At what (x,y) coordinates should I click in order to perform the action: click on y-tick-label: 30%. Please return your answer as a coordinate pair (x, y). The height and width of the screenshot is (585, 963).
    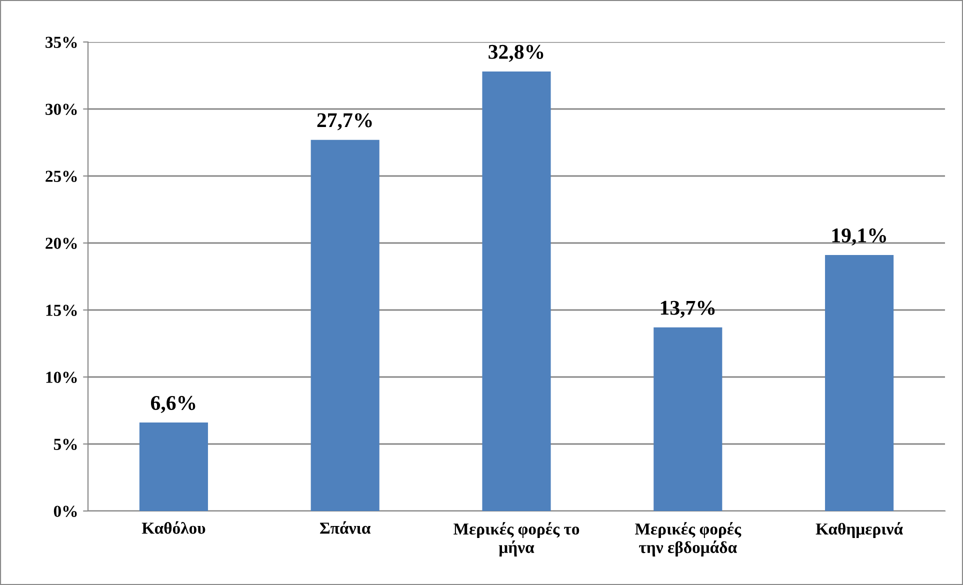
    Looking at the image, I should click on (61, 109).